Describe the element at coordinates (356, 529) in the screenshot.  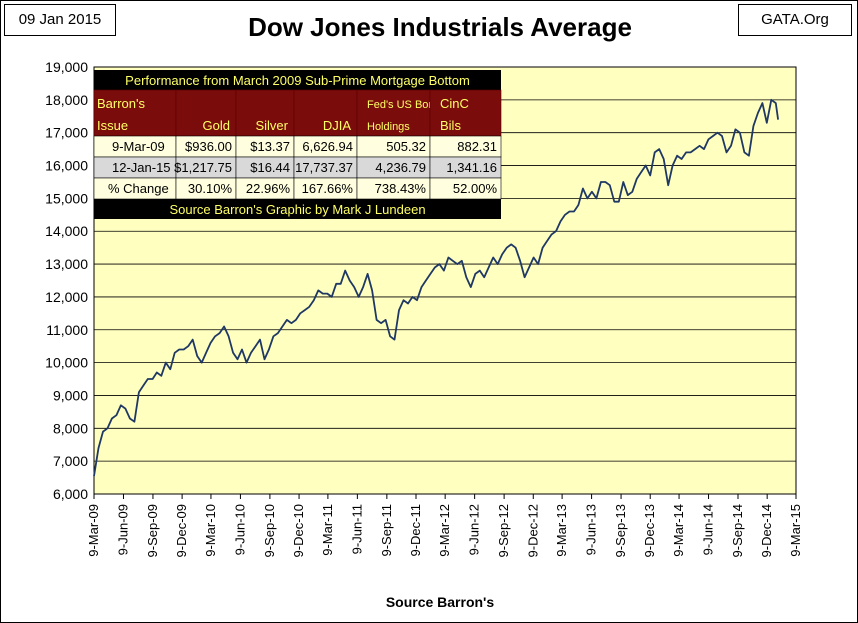
I see `x-tick-label: 9-Jun-11` at that location.